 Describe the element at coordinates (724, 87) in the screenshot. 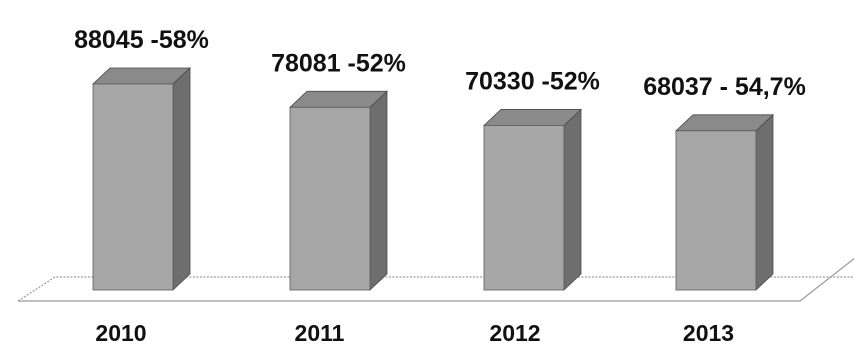

I see `data-label-2013: 68037 - 54,7%` at that location.